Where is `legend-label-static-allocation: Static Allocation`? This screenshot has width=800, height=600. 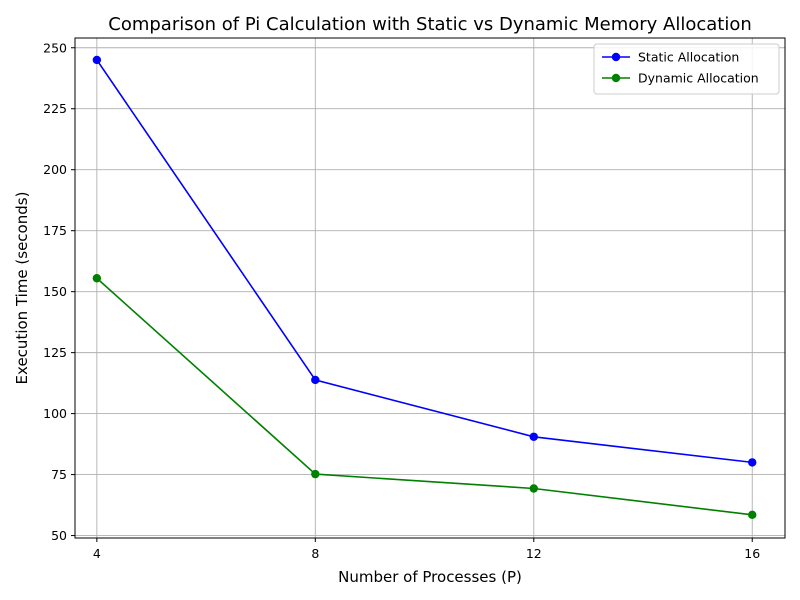
legend-label-static-allocation: Static Allocation is located at coordinates (688, 57).